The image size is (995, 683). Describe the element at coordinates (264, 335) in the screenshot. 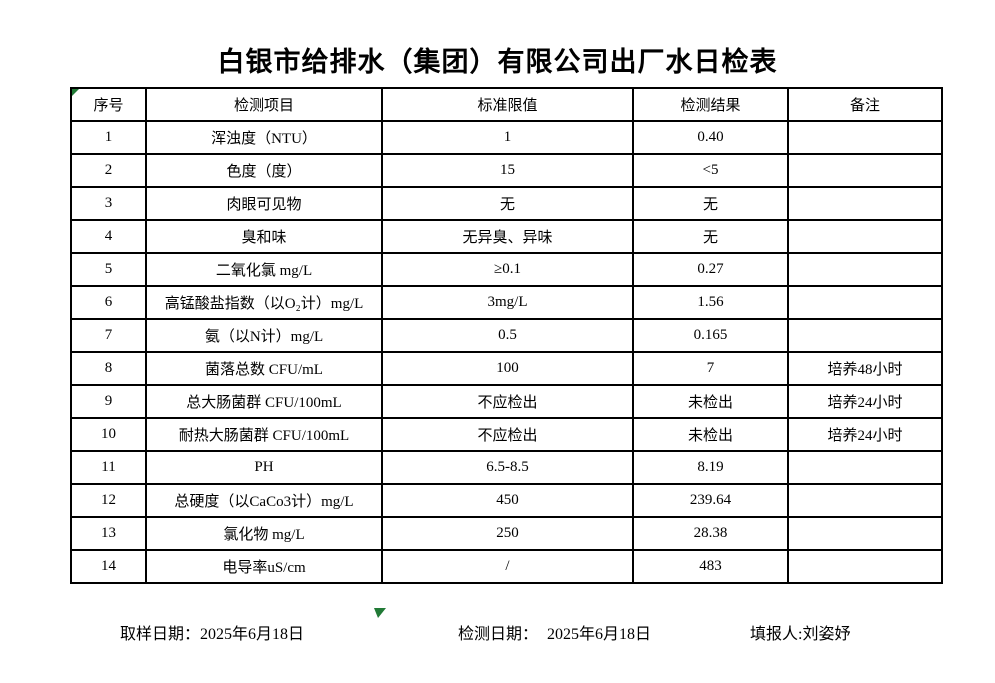

I see `cell-item: 氨（以N计）mg/L` at that location.